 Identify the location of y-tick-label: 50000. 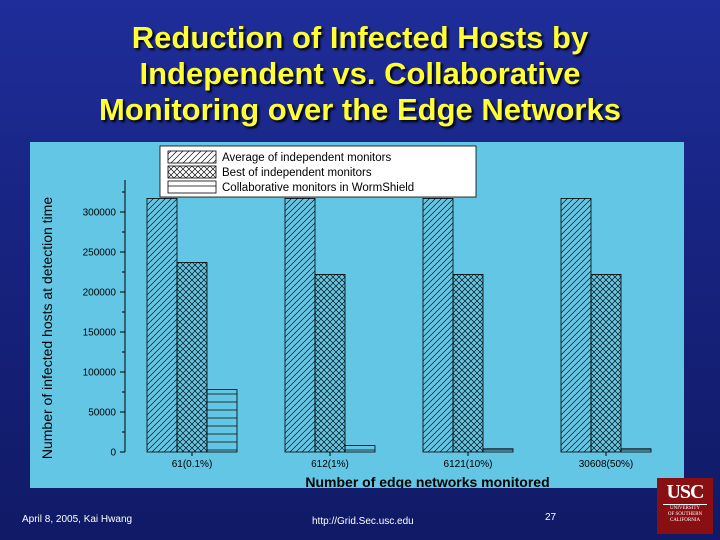
(102, 413).